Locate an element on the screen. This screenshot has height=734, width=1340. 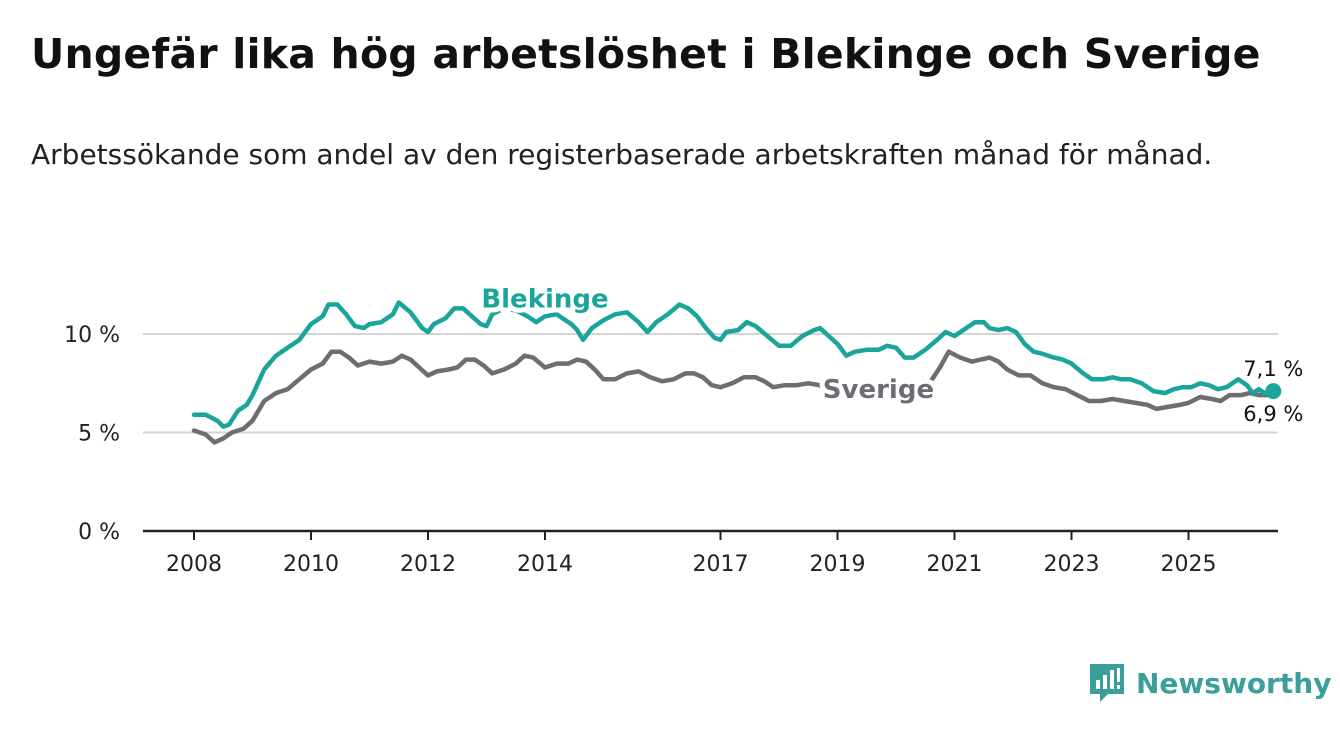
blekinge-end-value: 7,1 % is located at coordinates (1273, 369).